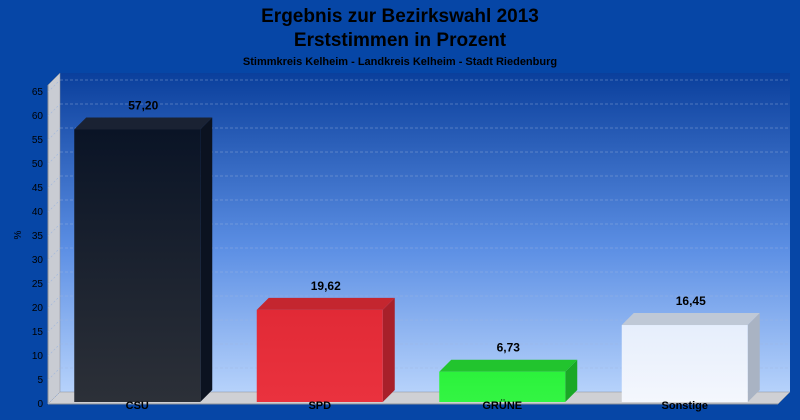  I want to click on bar-csu: 57,20, so click(143, 250).